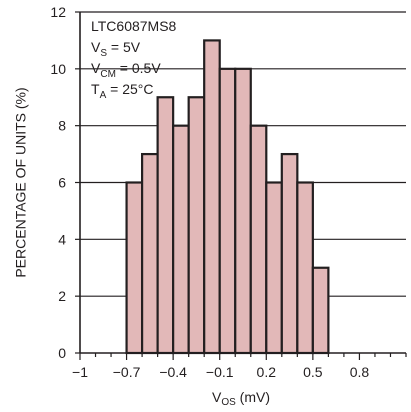 The width and height of the screenshot is (411, 412). I want to click on x-tick-label-2: −0.4, so click(173, 372).